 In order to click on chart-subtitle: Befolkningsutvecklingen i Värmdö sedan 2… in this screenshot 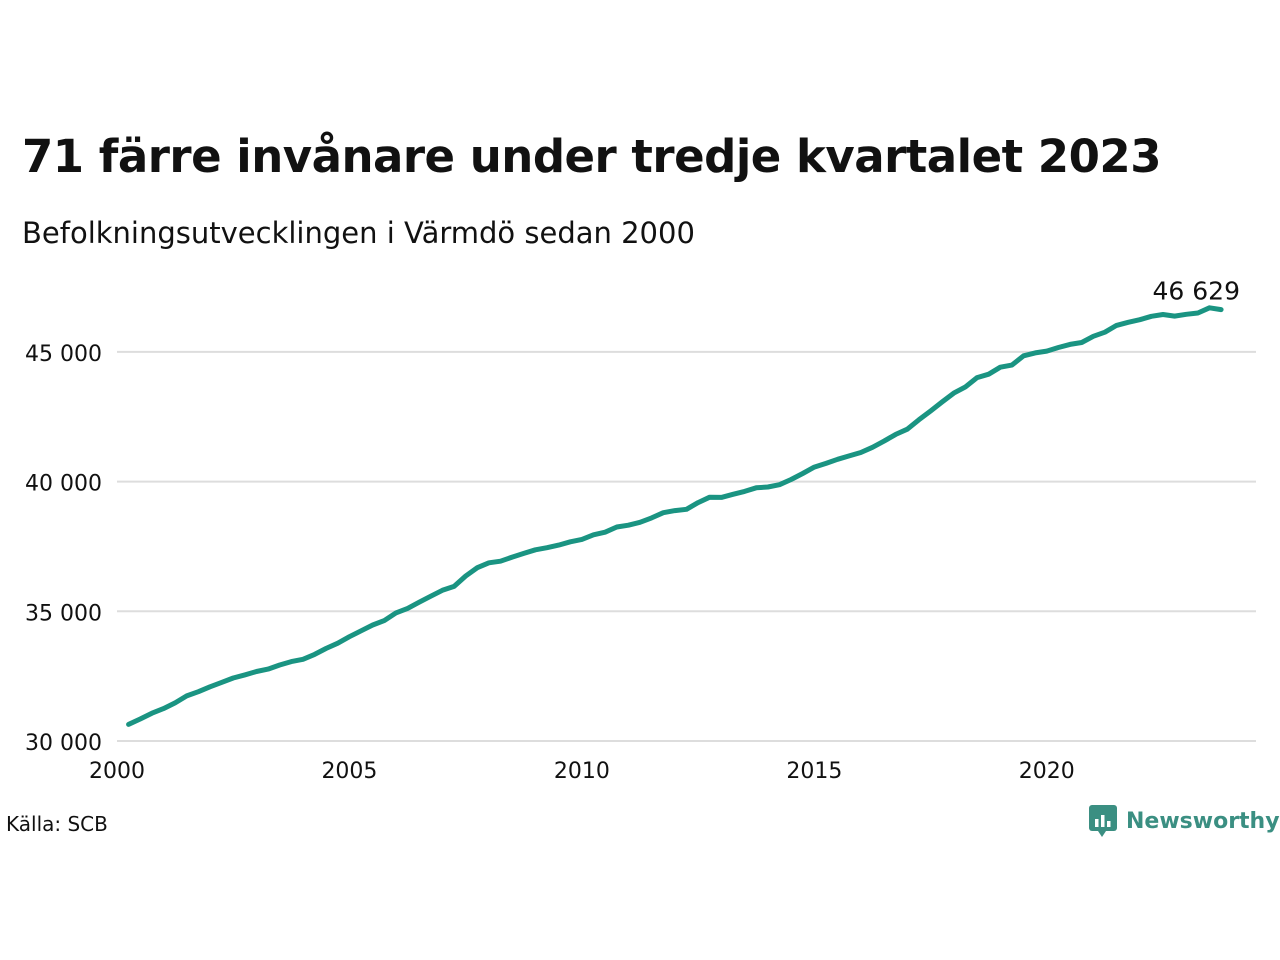, I will do `click(358, 233)`.